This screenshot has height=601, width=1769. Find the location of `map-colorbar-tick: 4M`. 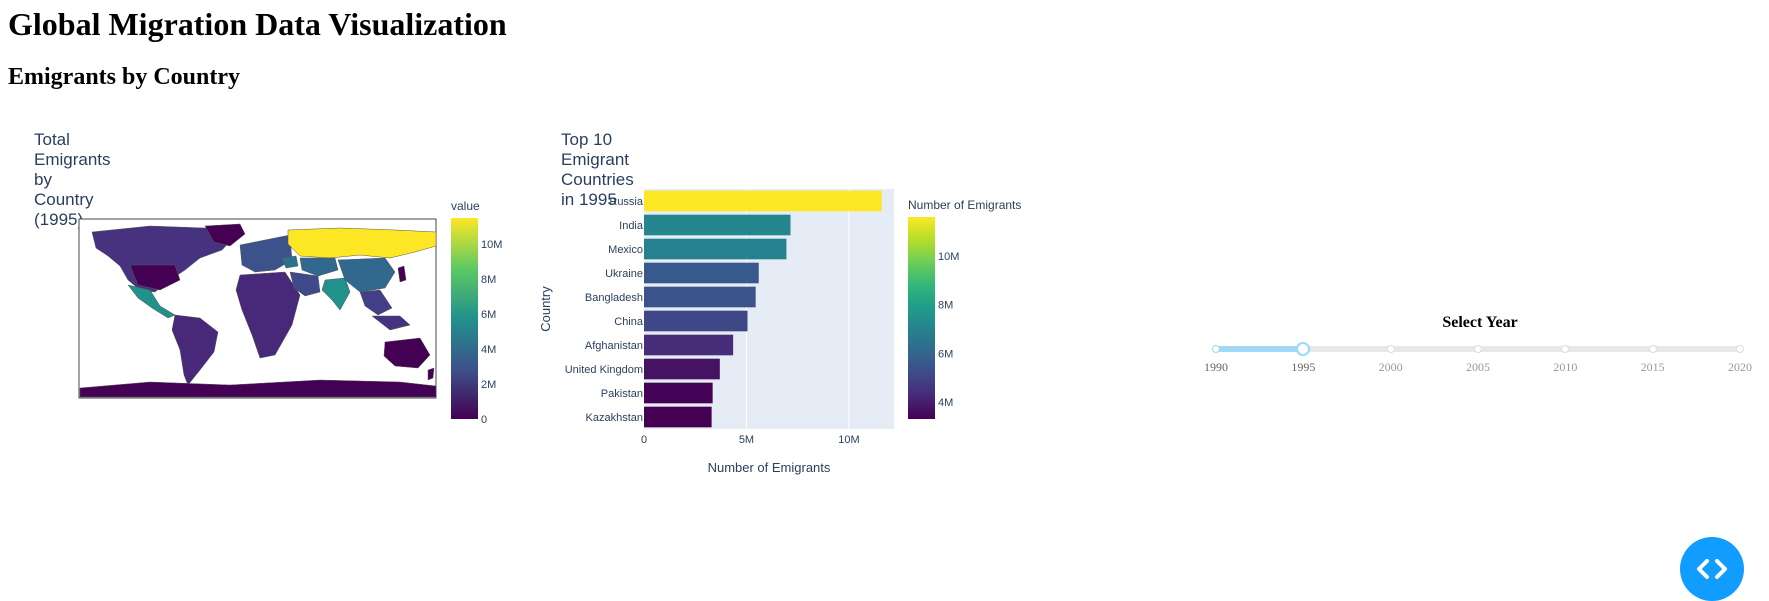

map-colorbar-tick: 4M is located at coordinates (488, 350).